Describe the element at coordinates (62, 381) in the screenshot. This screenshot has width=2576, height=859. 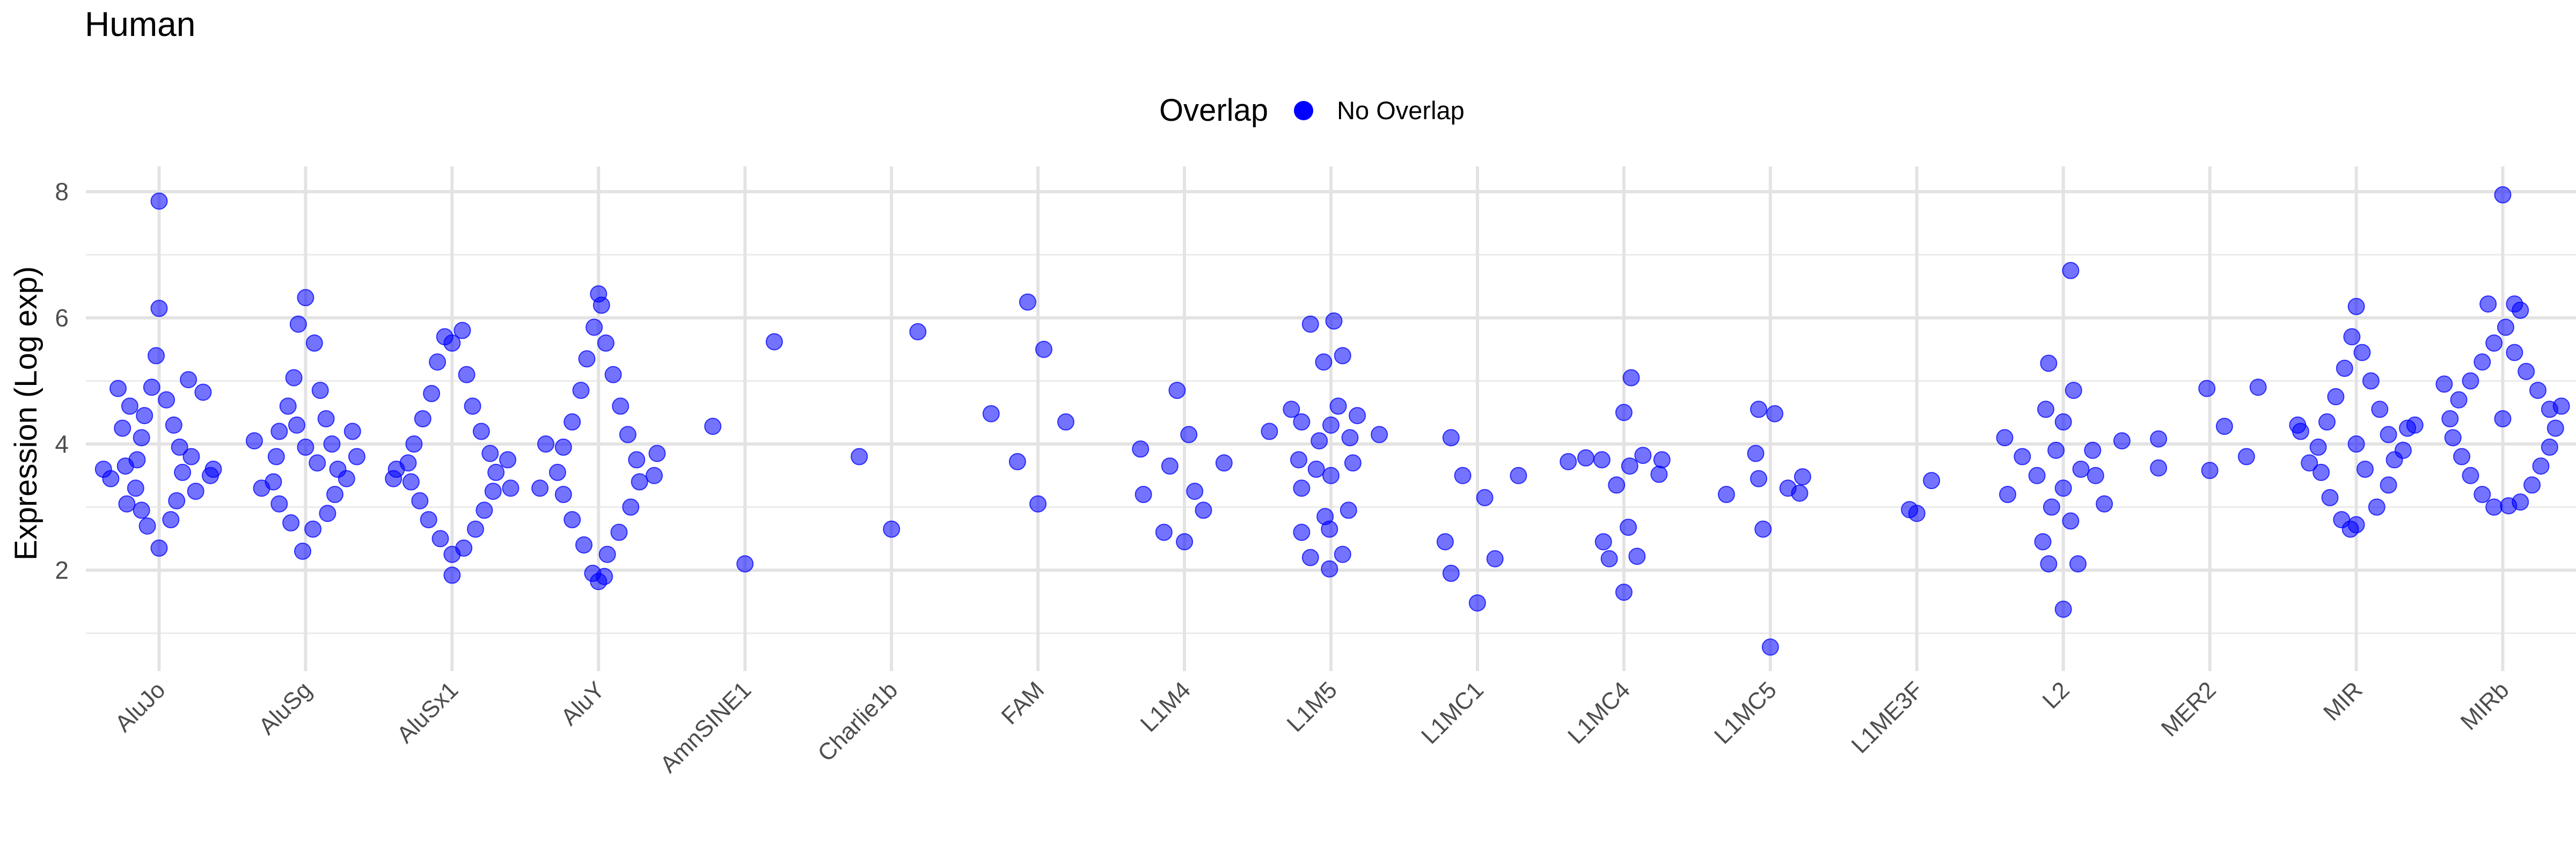
I see `y-axis-ticks: 2 4 6 8` at that location.